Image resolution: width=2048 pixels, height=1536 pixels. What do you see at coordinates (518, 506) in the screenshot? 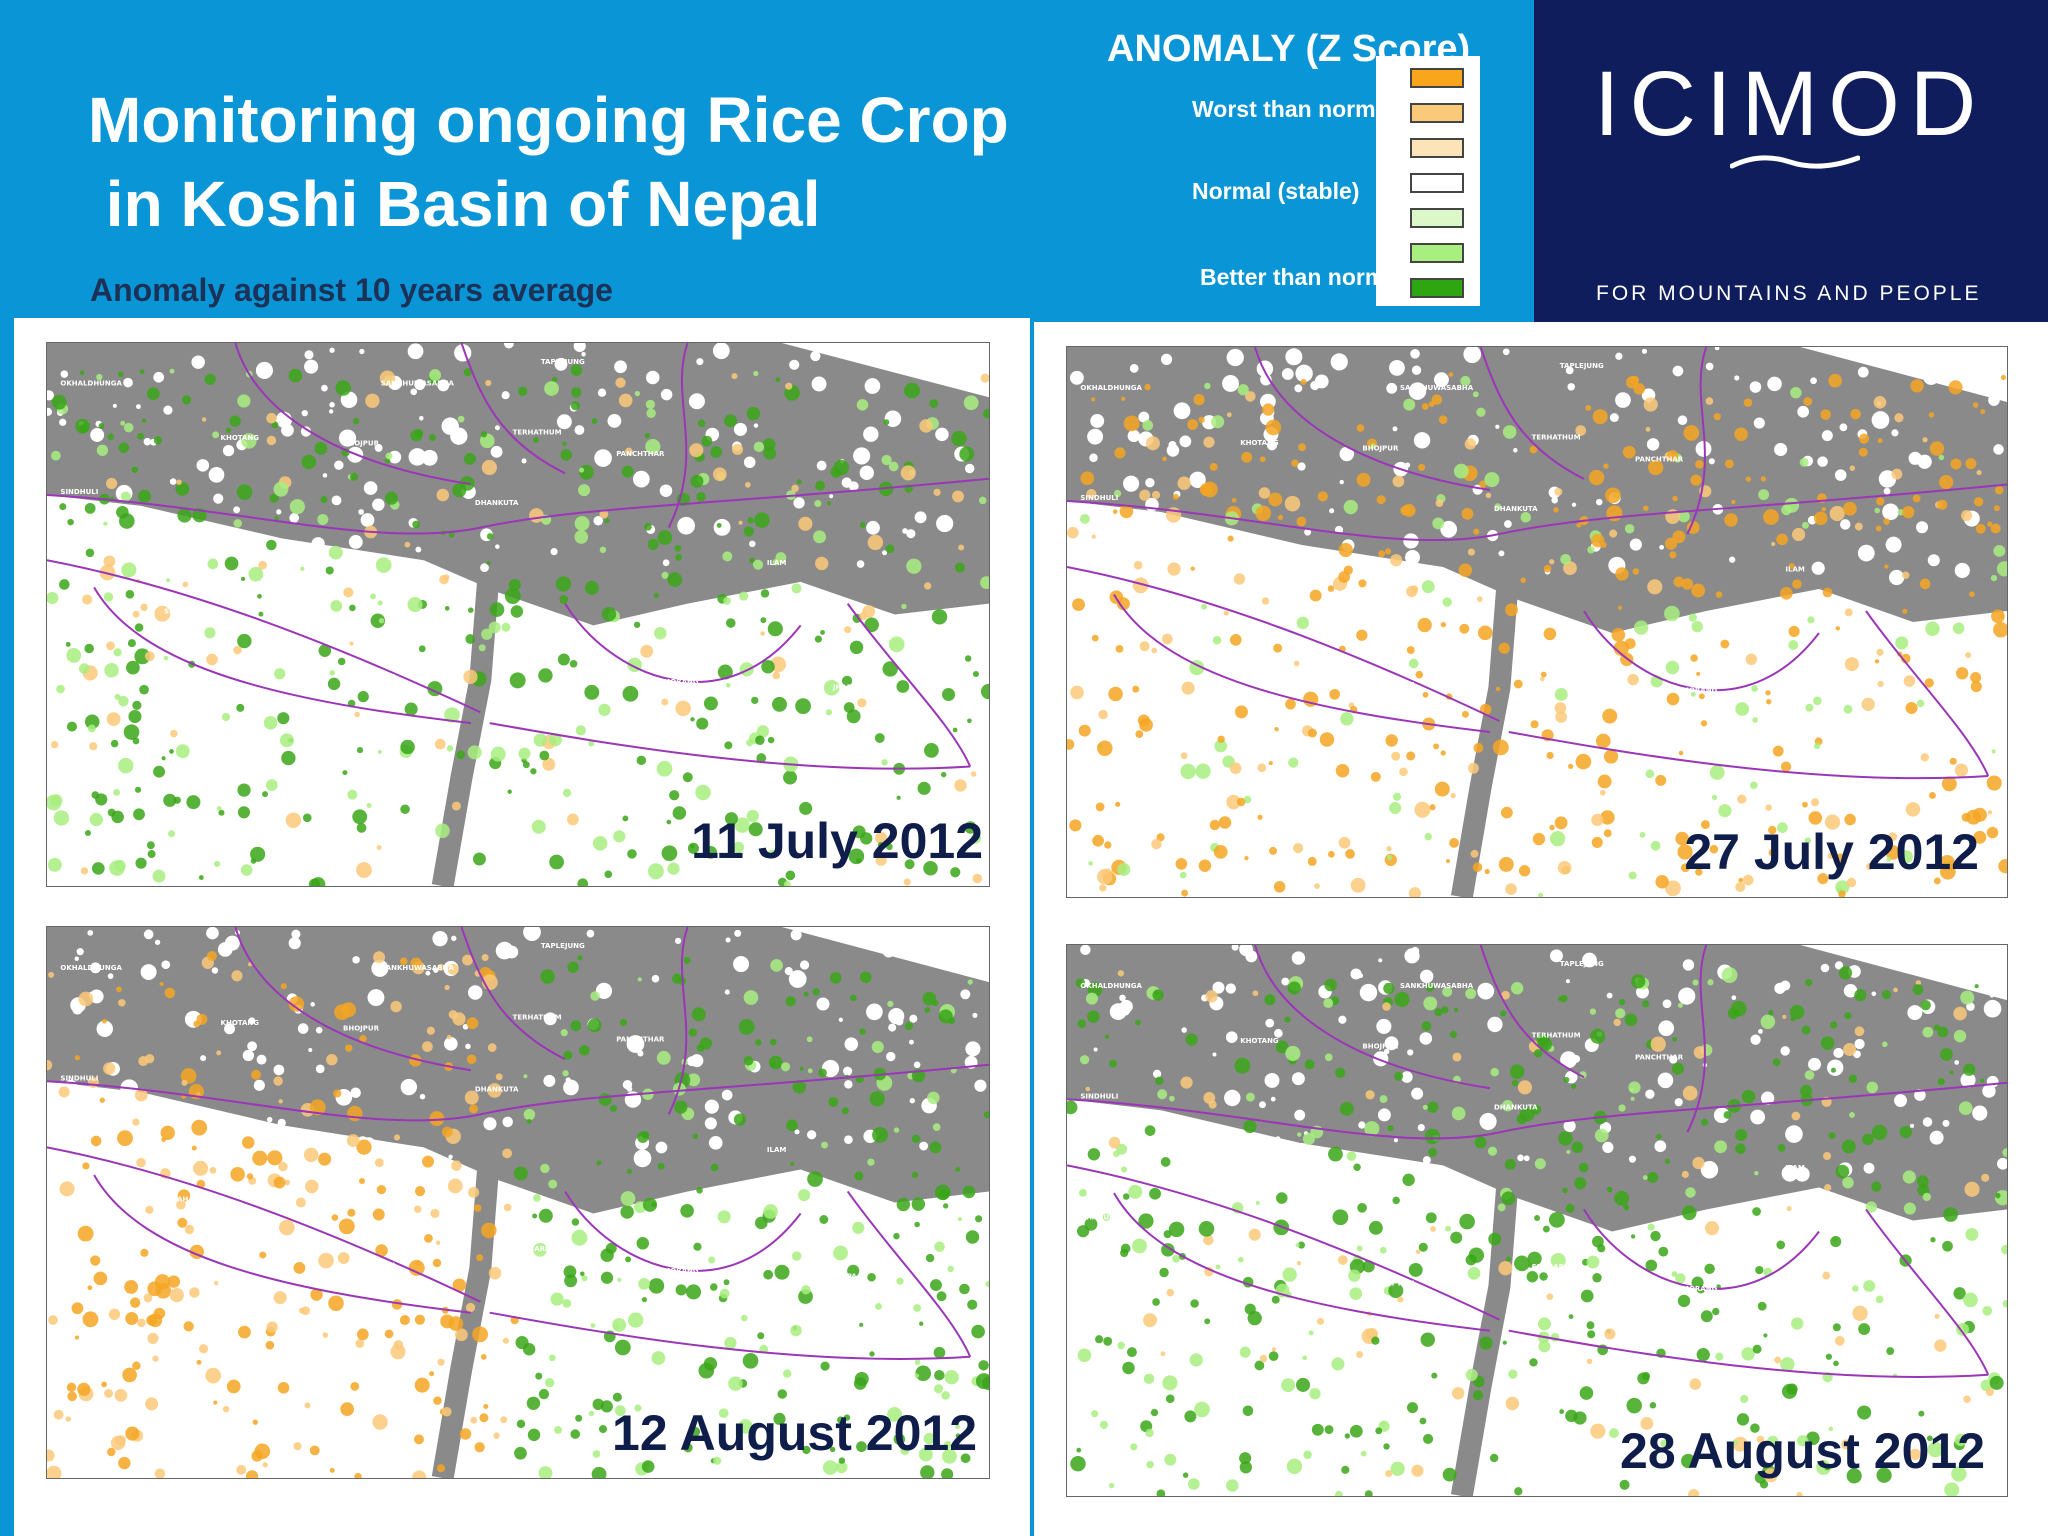
I see `district-boundary` at bounding box center [518, 506].